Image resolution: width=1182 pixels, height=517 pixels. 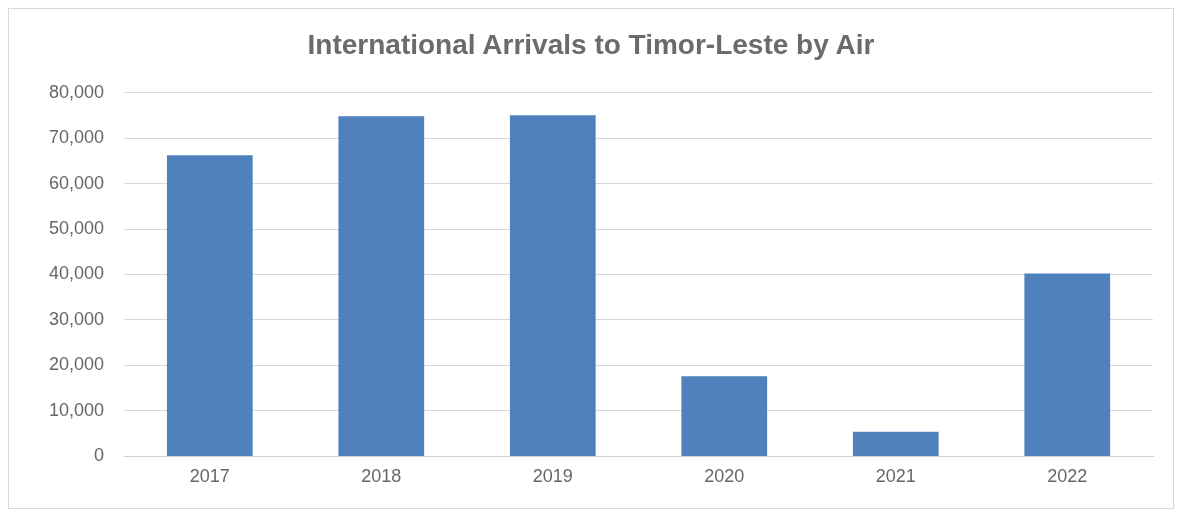 What do you see at coordinates (1067, 476) in the screenshot?
I see `x-tick-label: 2022` at bounding box center [1067, 476].